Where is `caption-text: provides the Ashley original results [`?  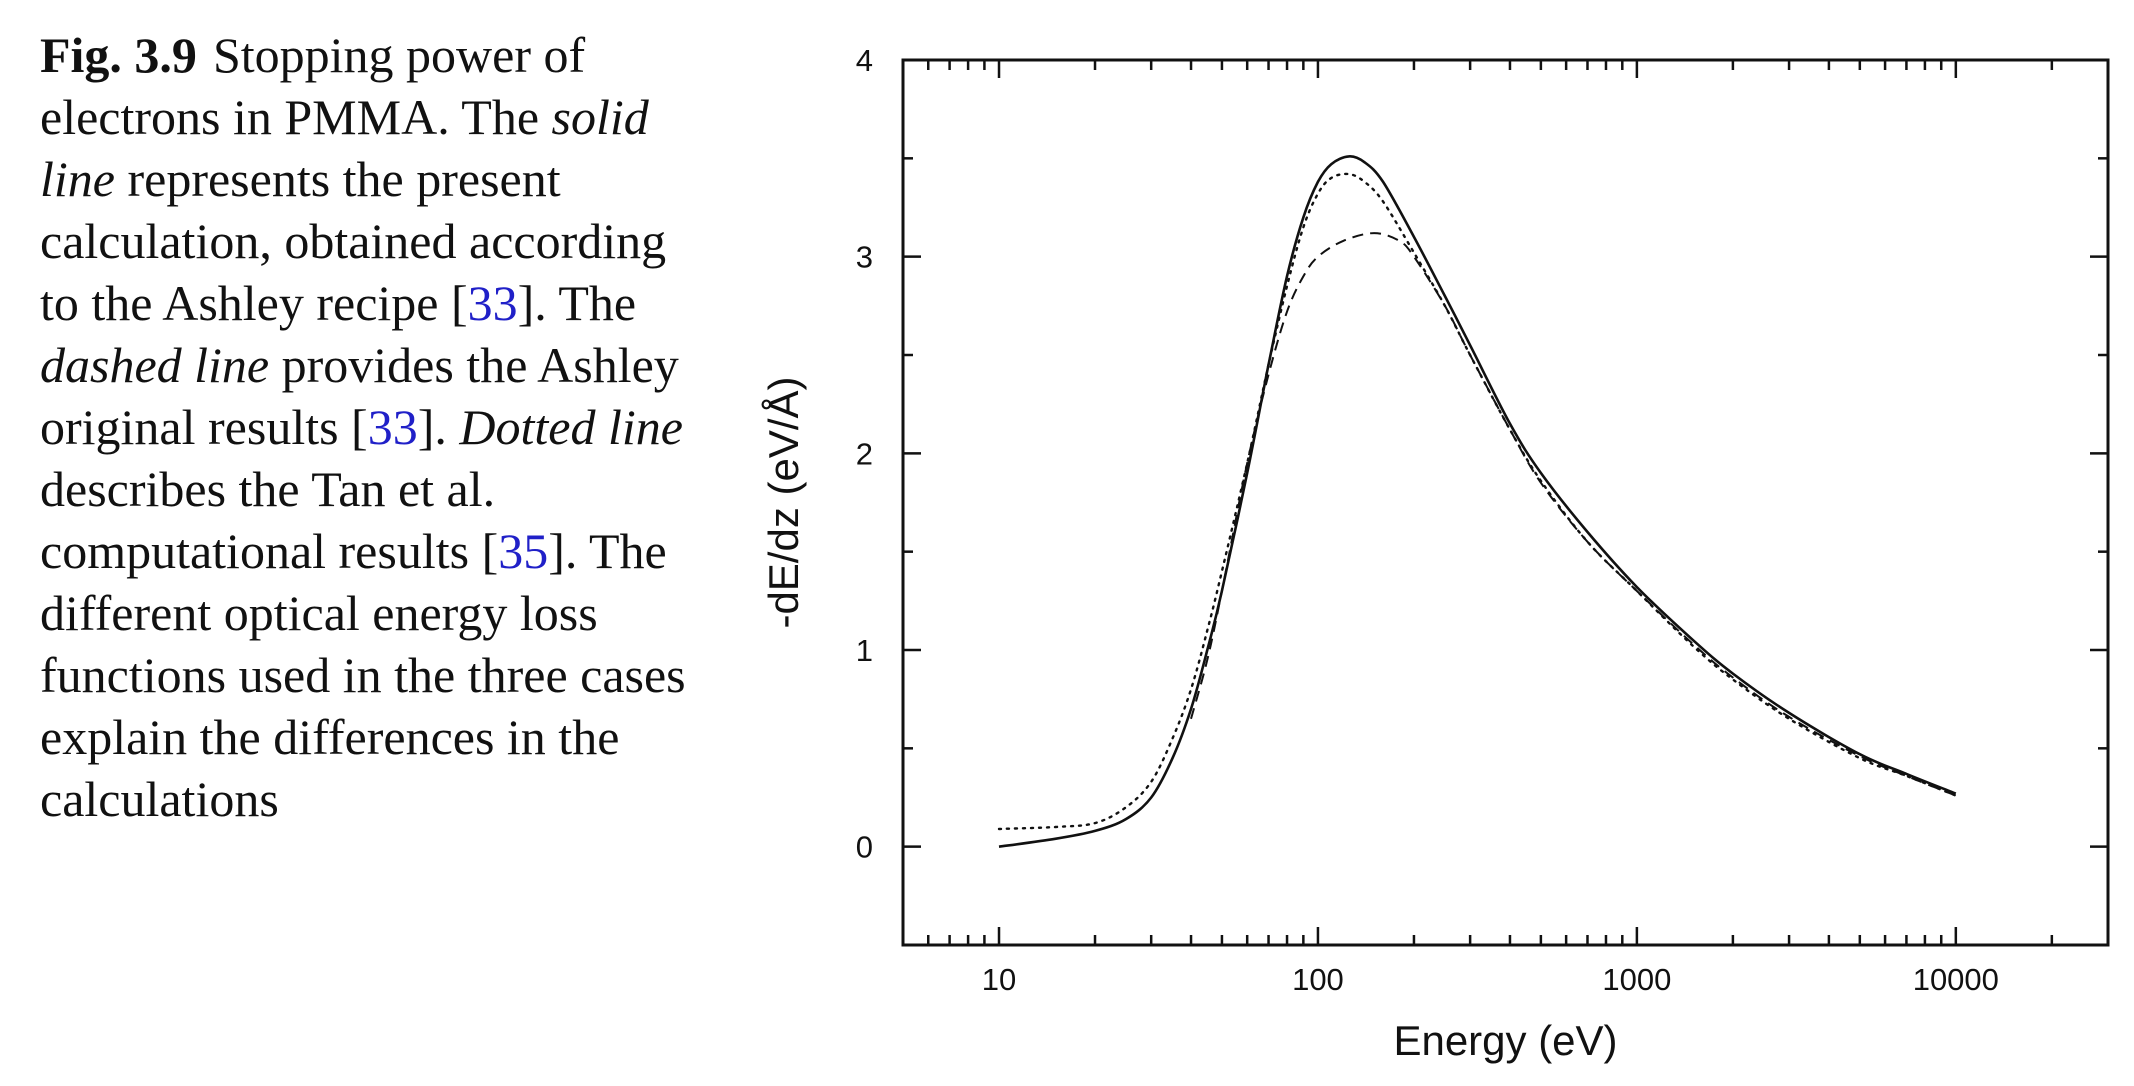
caption-text: provides the Ashley original results [ is located at coordinates (359, 396).